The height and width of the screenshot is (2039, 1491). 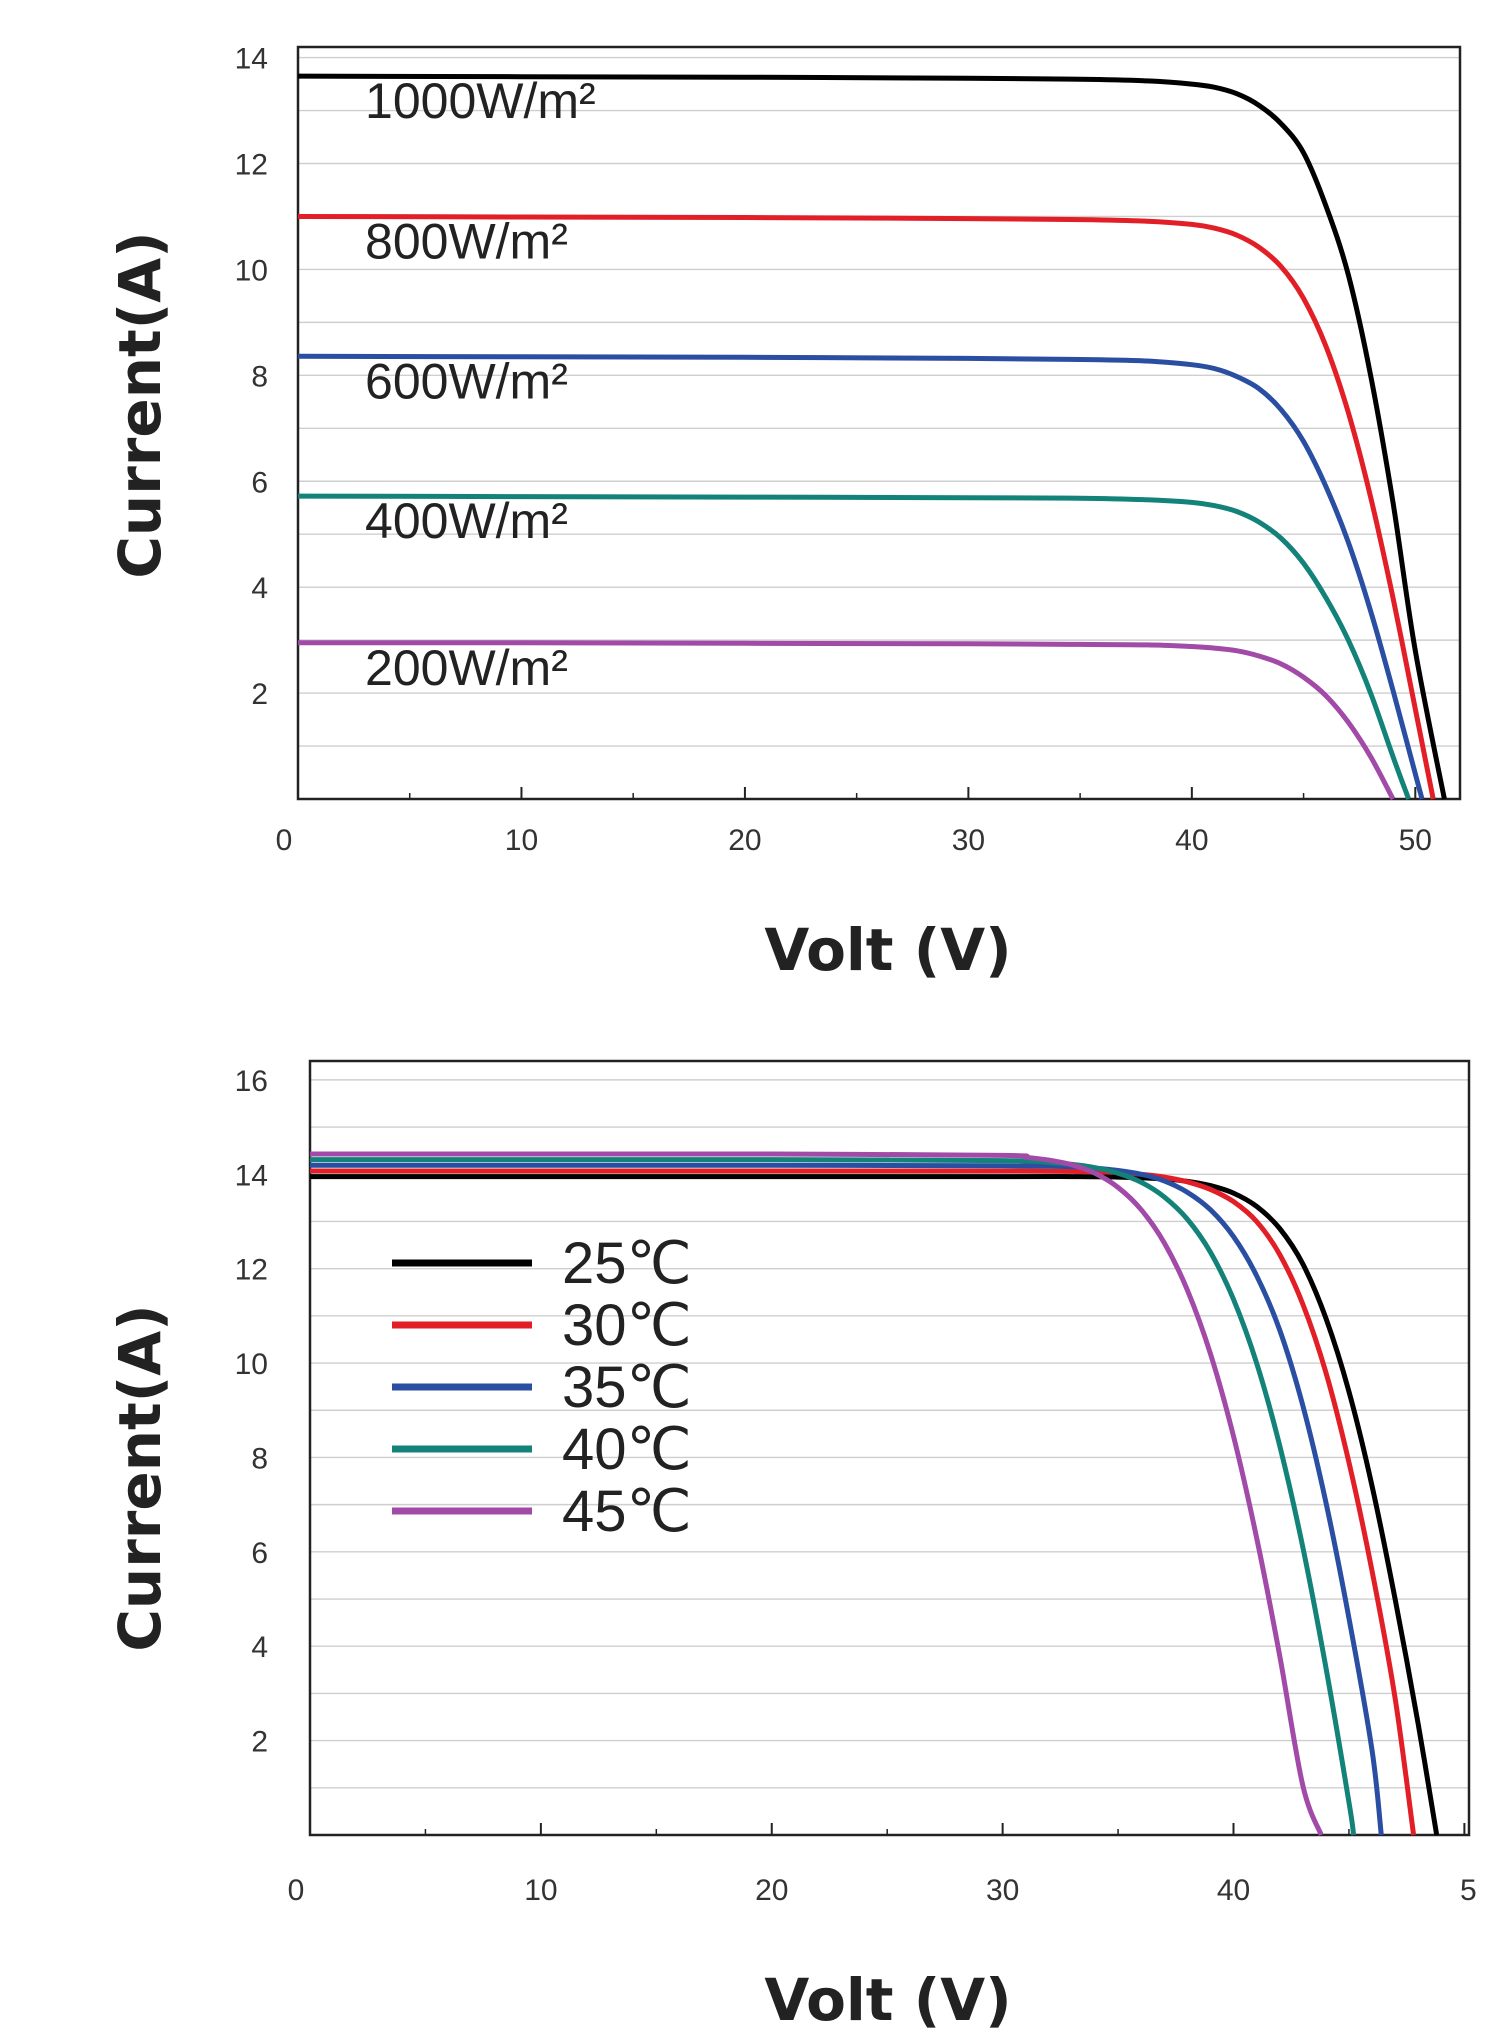 I want to click on chart-temperature-legend-label: 40℃, so click(x=627, y=1449).